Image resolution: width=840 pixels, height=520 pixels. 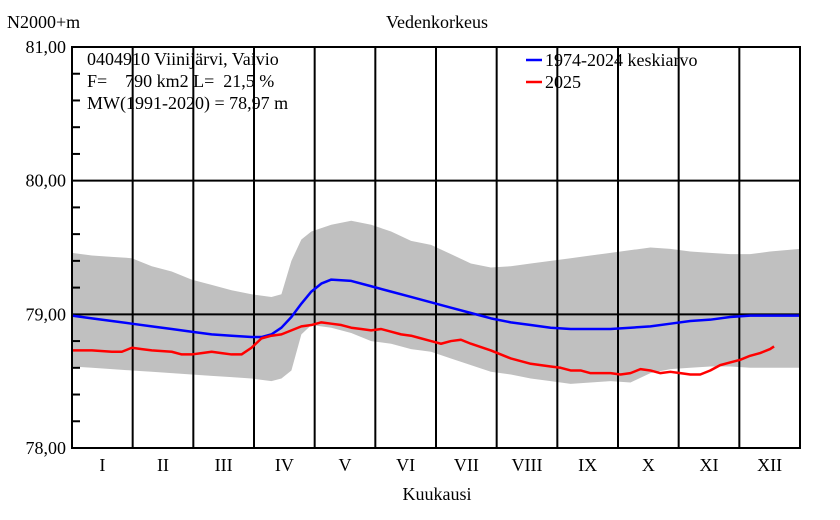 What do you see at coordinates (183, 59) in the screenshot?
I see `info-station: 0404910 Viinijärvi, Vaivio` at bounding box center [183, 59].